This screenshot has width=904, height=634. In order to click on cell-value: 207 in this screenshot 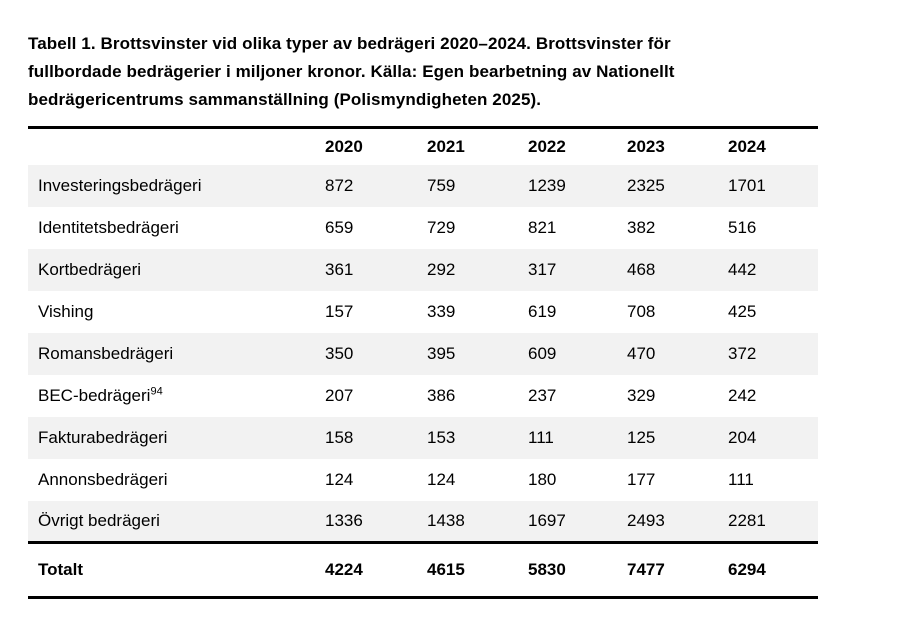, I will do `click(339, 395)`.